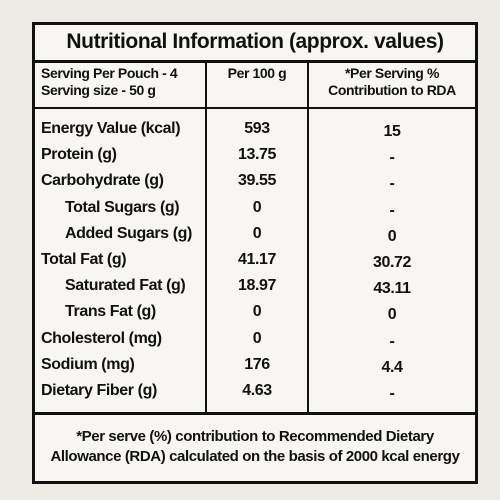 Image resolution: width=500 pixels, height=500 pixels. I want to click on nutrient-name: Trans Fat (g), so click(110, 312).